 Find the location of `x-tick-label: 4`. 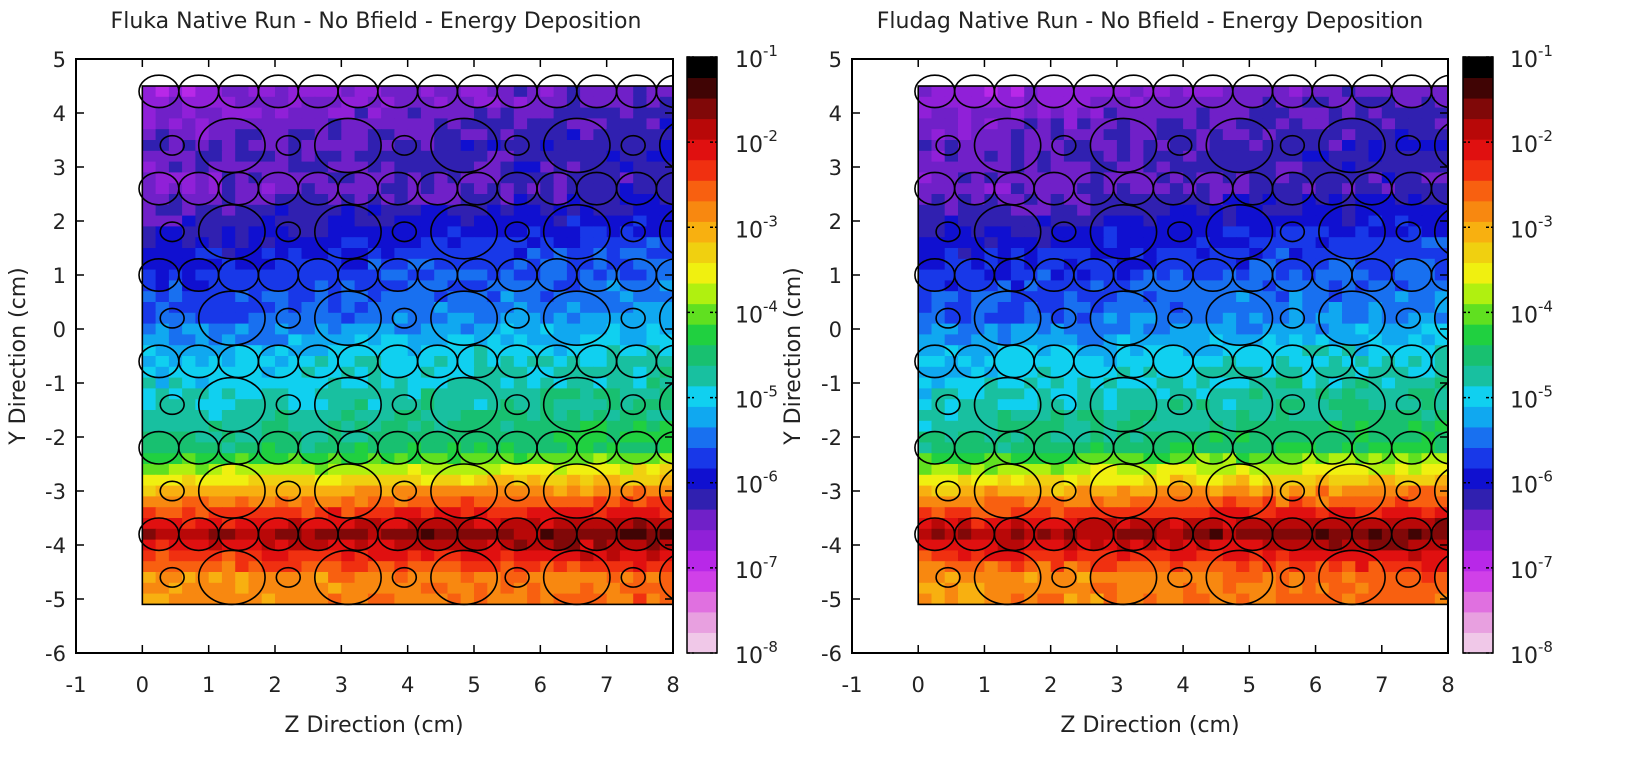

x-tick-label: 4 is located at coordinates (407, 685).